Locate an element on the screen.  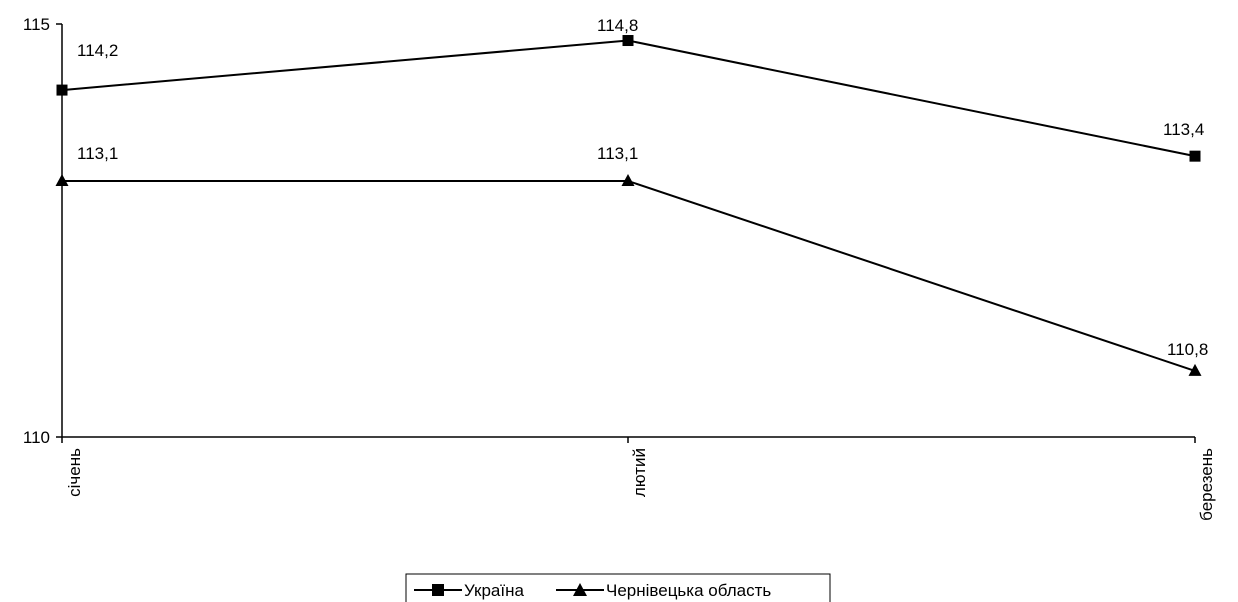
category-label-1: січень is located at coordinates (74, 472).